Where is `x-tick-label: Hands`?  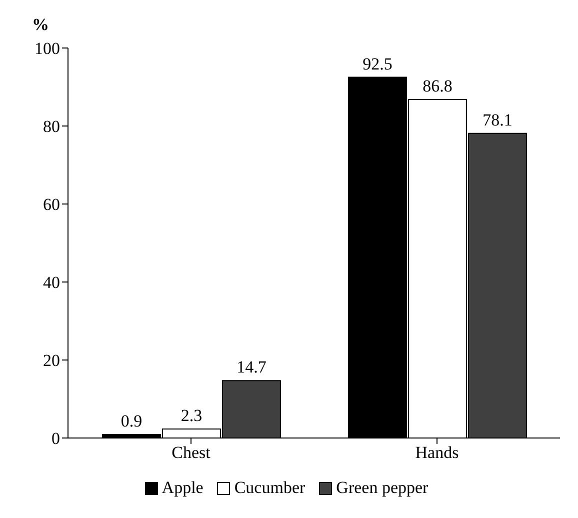
x-tick-label: Hands is located at coordinates (437, 452).